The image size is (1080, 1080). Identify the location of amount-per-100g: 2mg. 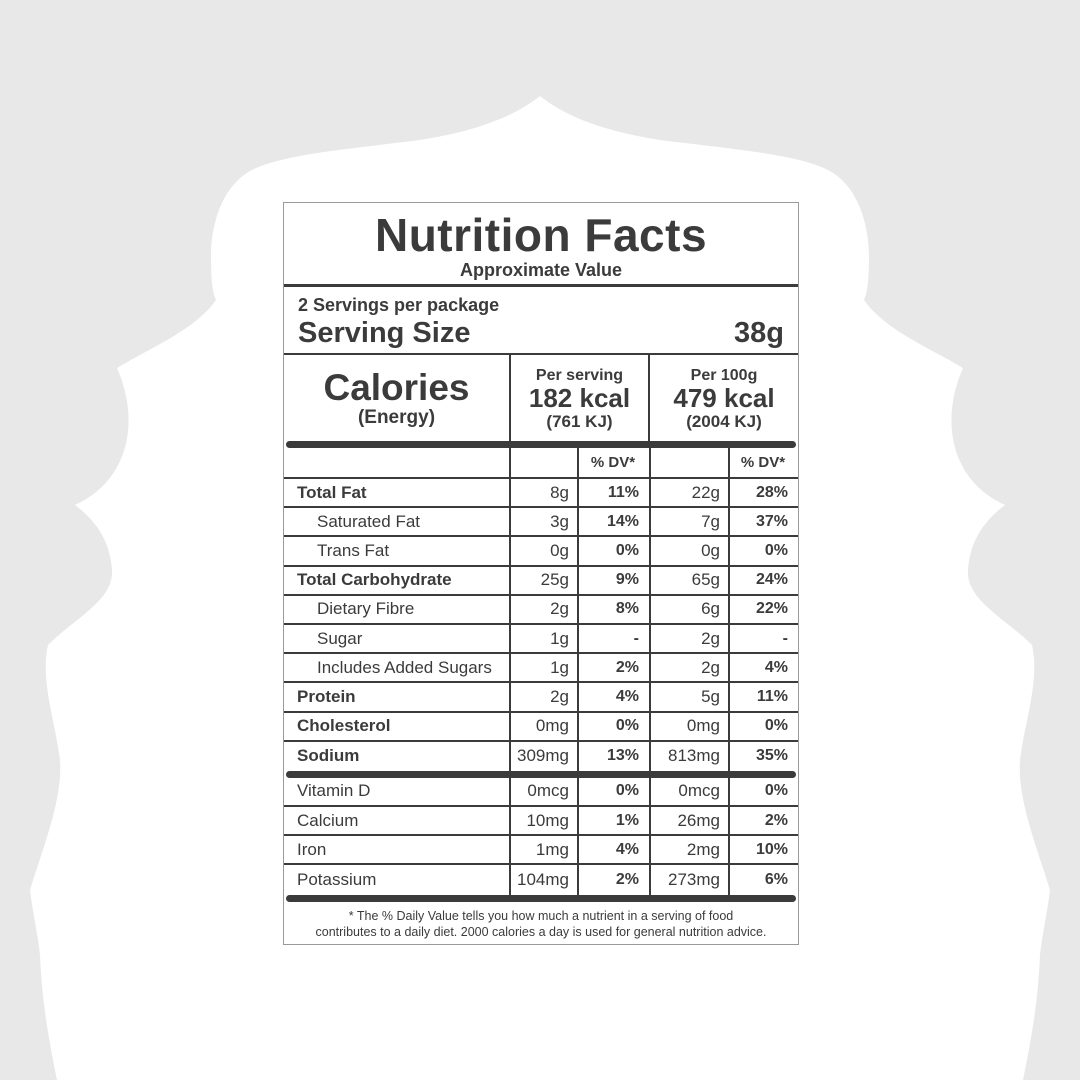
(688, 850).